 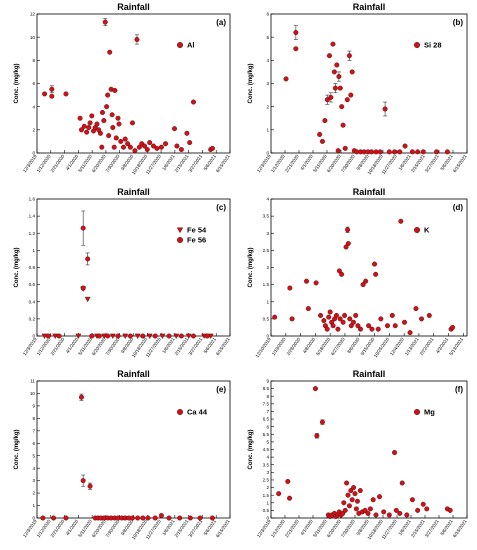 What do you see at coordinates (266, 449) in the screenshot?
I see `y-tick-label: 4.5` at bounding box center [266, 449].